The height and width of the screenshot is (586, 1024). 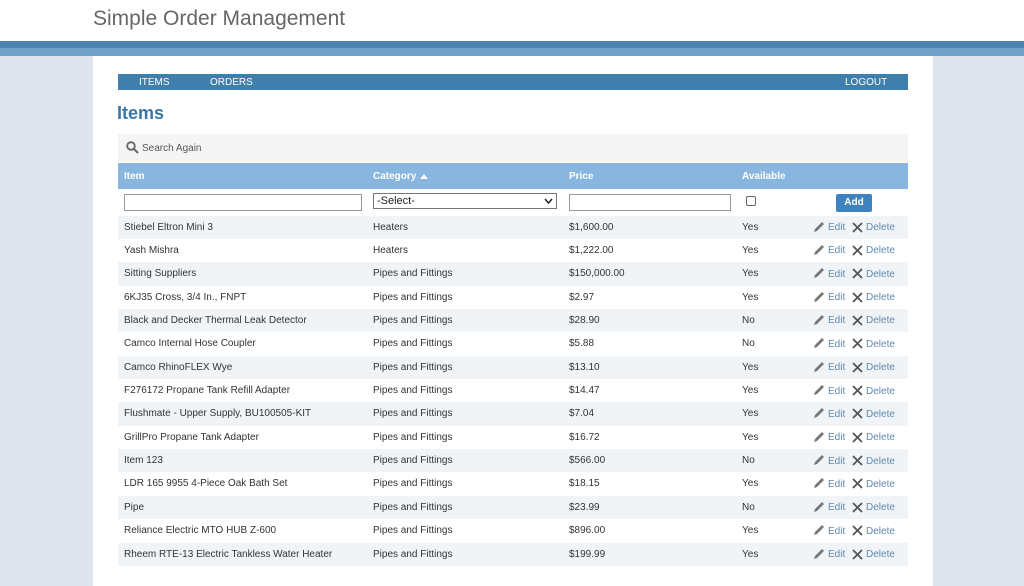 I want to click on item-name: Camco Internal Hose Coupler, so click(x=190, y=344).